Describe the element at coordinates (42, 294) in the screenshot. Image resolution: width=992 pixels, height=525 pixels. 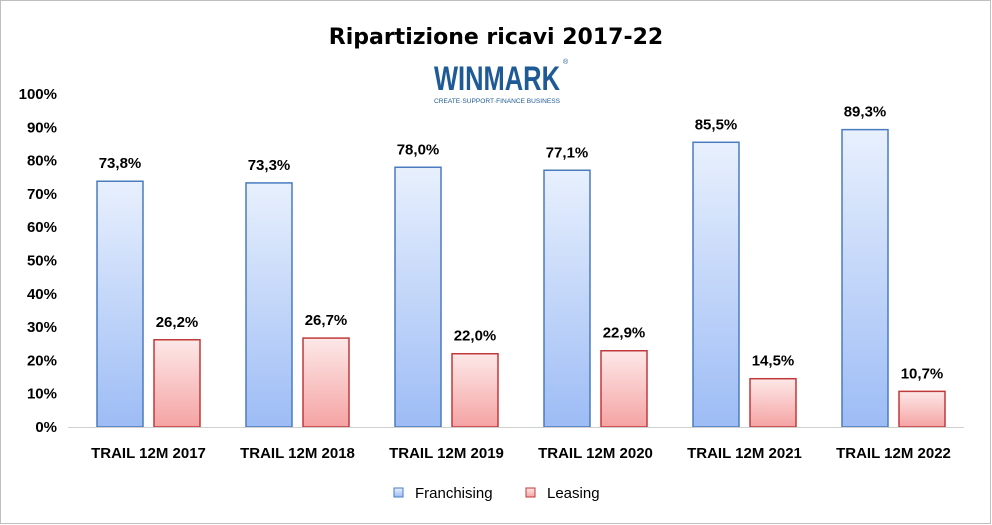
I see `y-tick-label: 40%` at that location.